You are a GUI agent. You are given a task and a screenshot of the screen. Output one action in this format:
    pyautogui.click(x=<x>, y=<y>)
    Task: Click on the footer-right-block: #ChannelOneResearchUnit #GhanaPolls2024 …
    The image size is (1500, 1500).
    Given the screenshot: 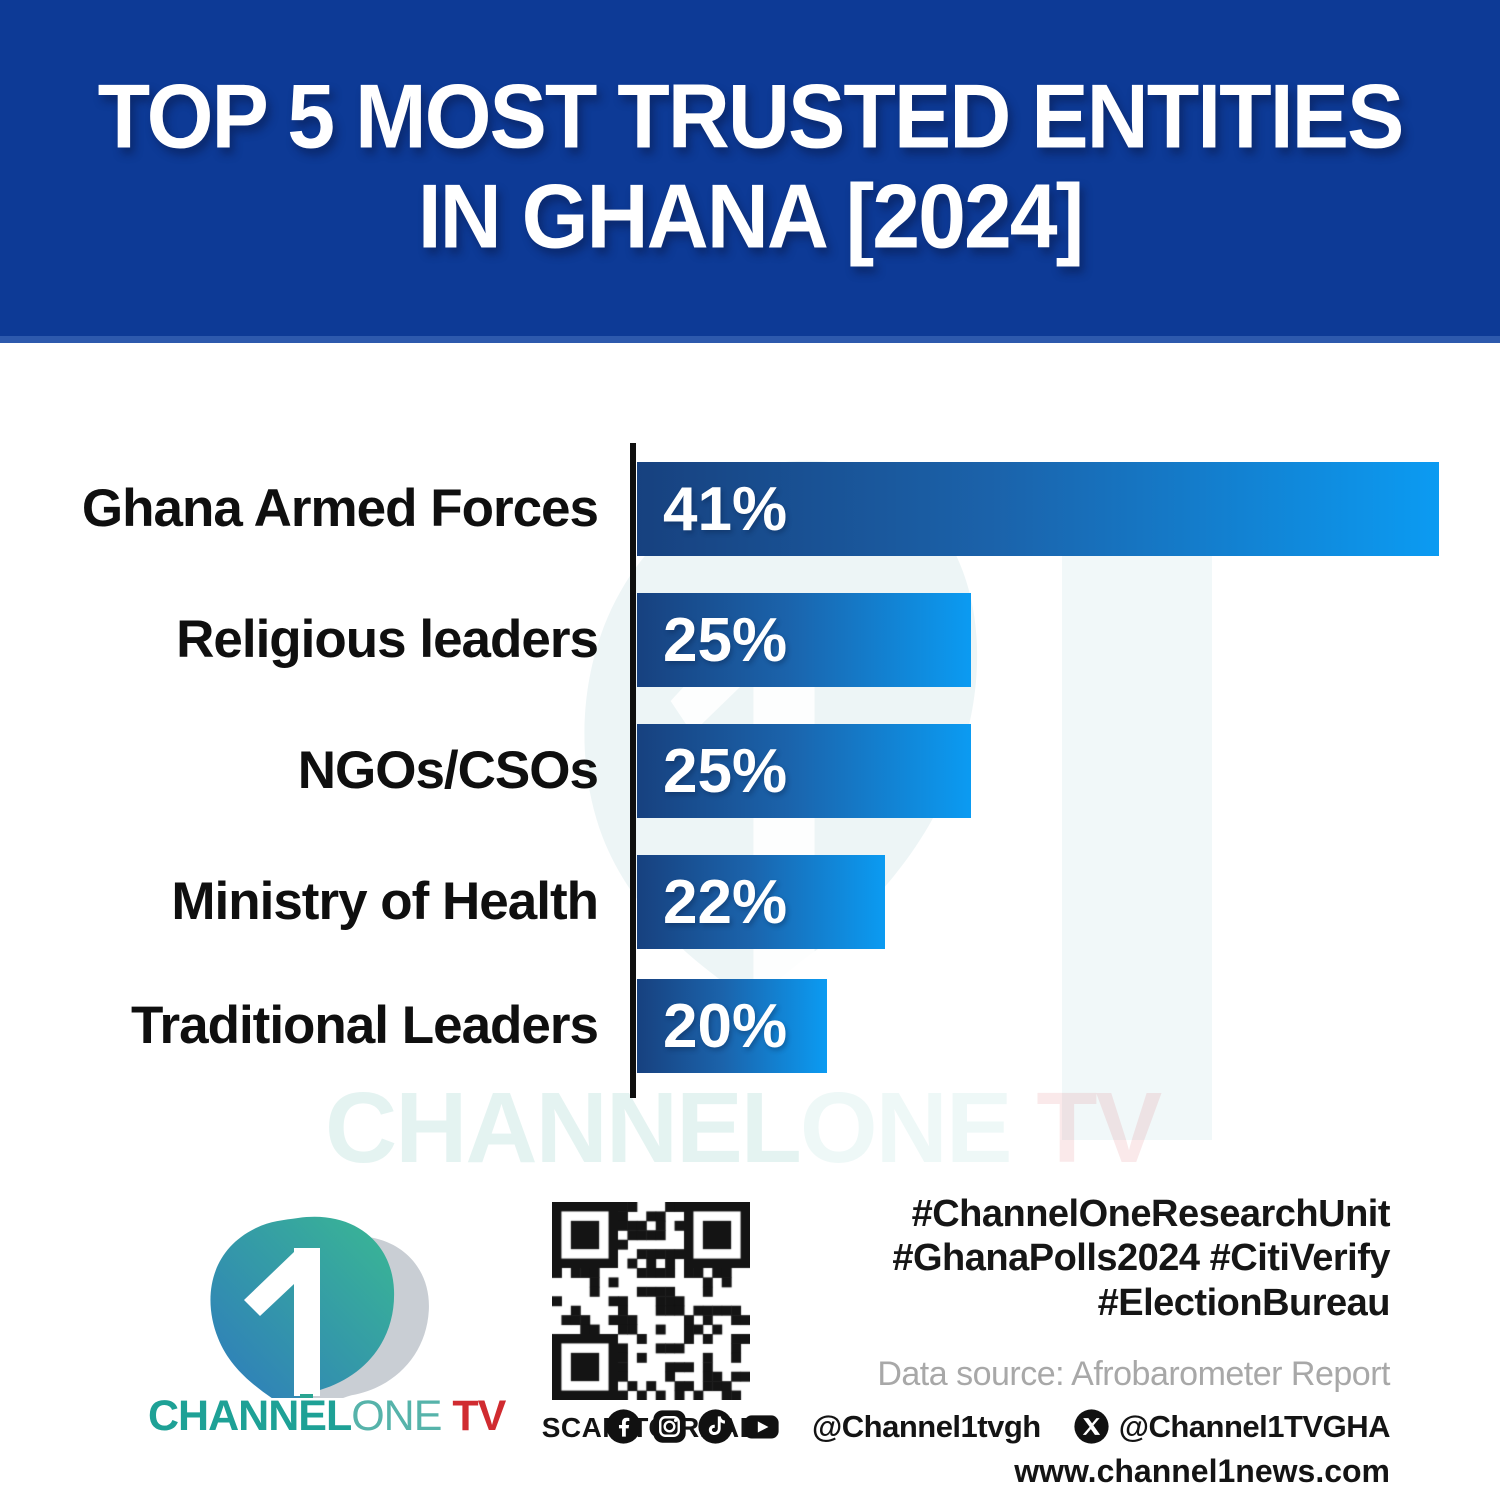 What is the action you would take?
    pyautogui.click(x=998, y=1341)
    